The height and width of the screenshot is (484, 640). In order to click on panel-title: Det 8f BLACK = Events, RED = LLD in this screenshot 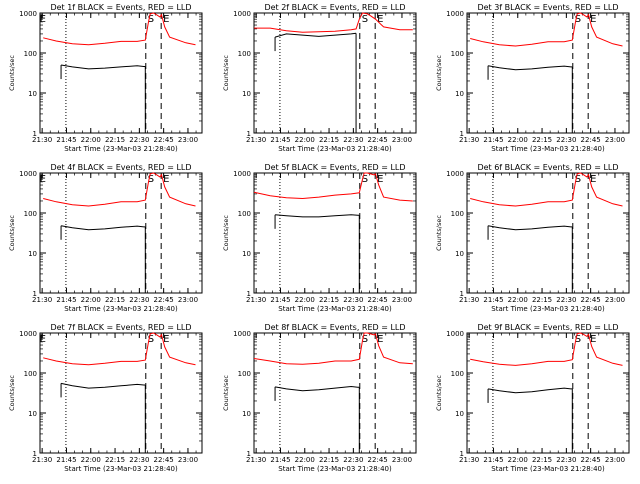, I will do `click(334, 327)`.